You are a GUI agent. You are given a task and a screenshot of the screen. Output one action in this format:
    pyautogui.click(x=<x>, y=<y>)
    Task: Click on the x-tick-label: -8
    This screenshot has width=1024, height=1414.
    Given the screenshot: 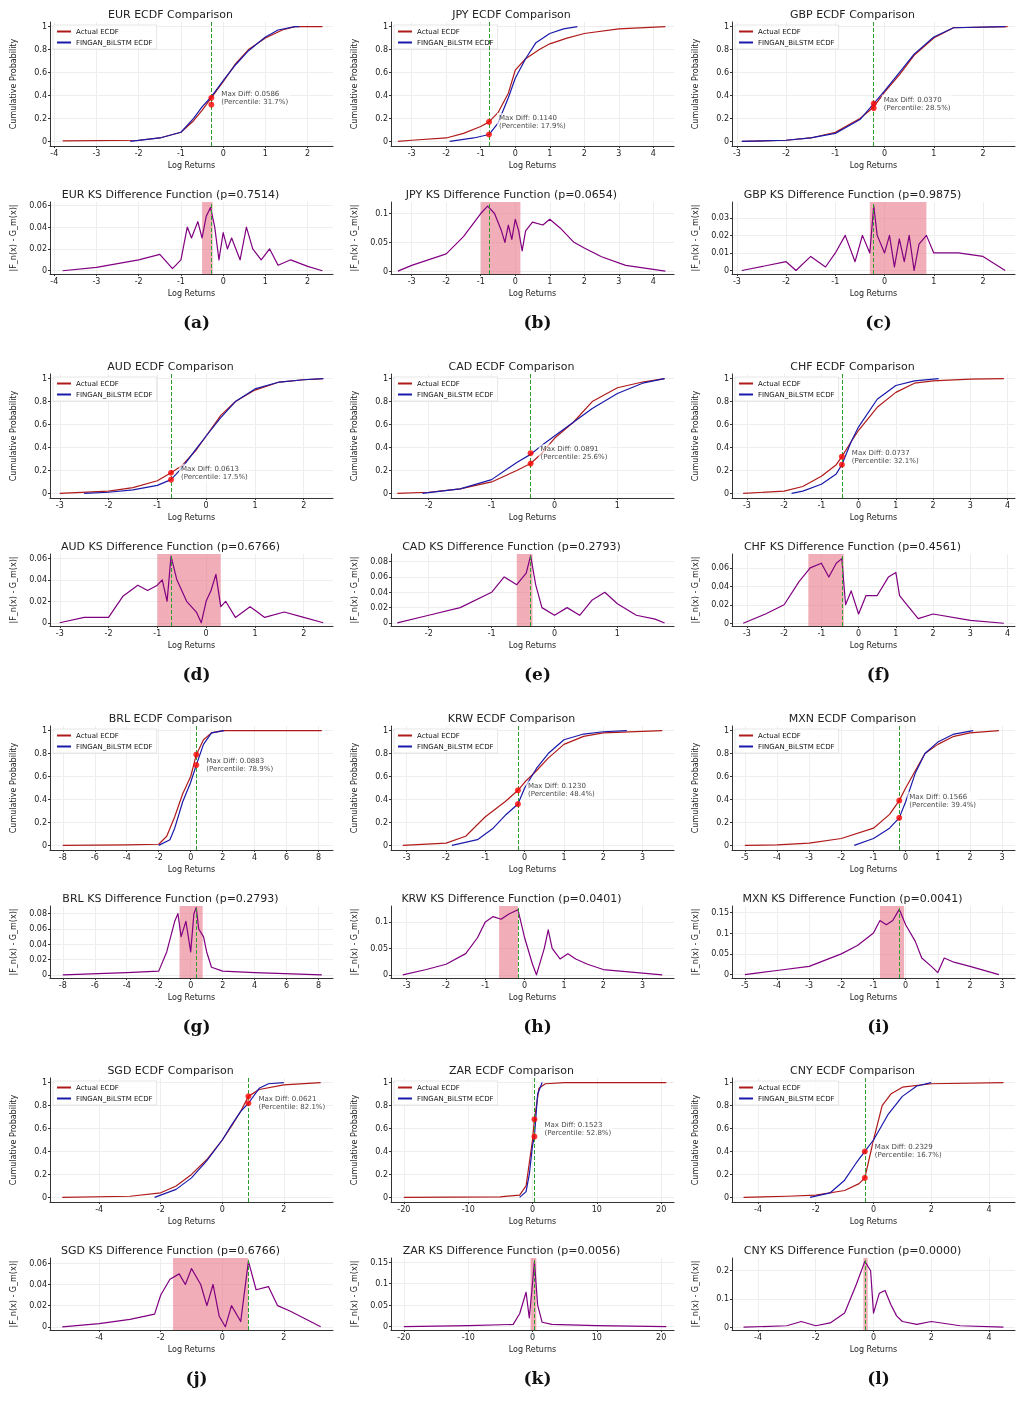 What is the action you would take?
    pyautogui.click(x=62, y=985)
    